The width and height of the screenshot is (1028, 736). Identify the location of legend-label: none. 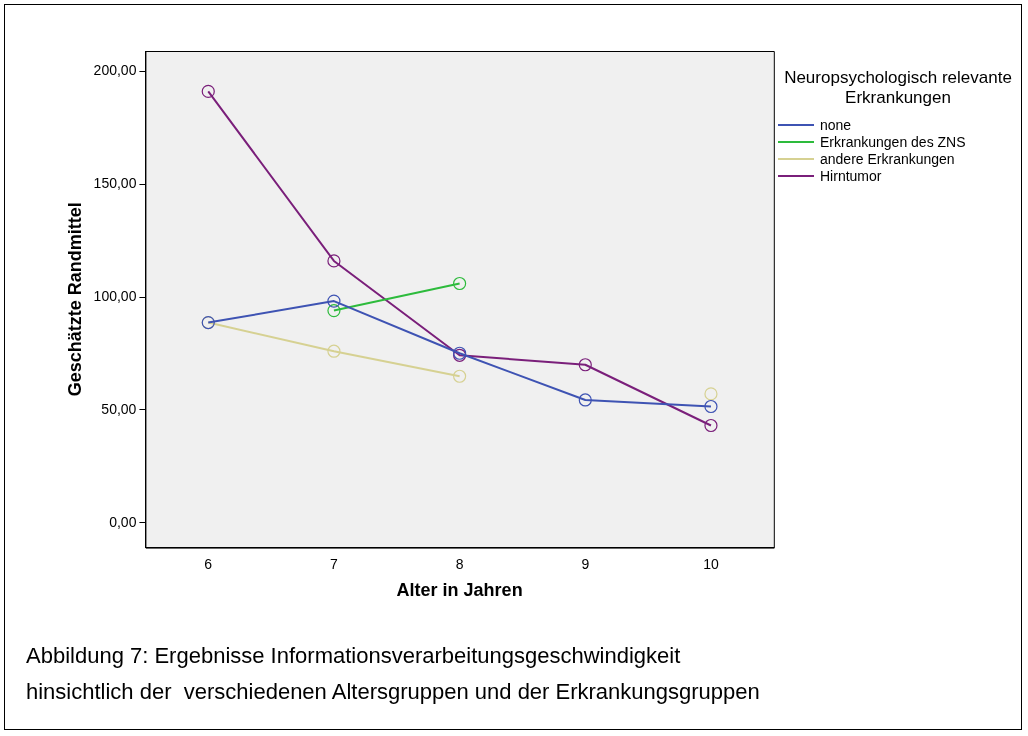
(836, 124).